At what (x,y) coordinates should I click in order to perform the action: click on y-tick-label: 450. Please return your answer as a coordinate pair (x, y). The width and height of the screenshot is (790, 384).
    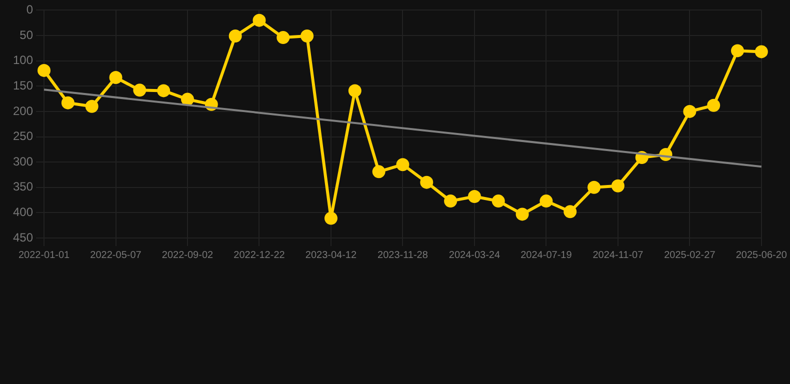
    Looking at the image, I should click on (23, 237).